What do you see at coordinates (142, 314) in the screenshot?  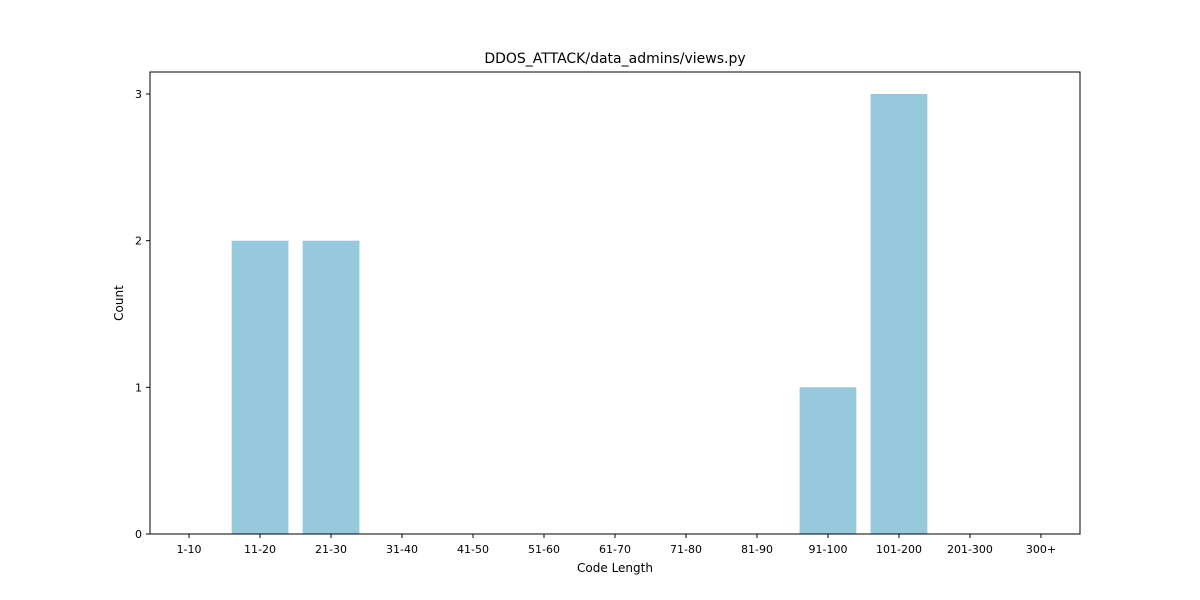 I see `y-axis: 0 1 2 3` at bounding box center [142, 314].